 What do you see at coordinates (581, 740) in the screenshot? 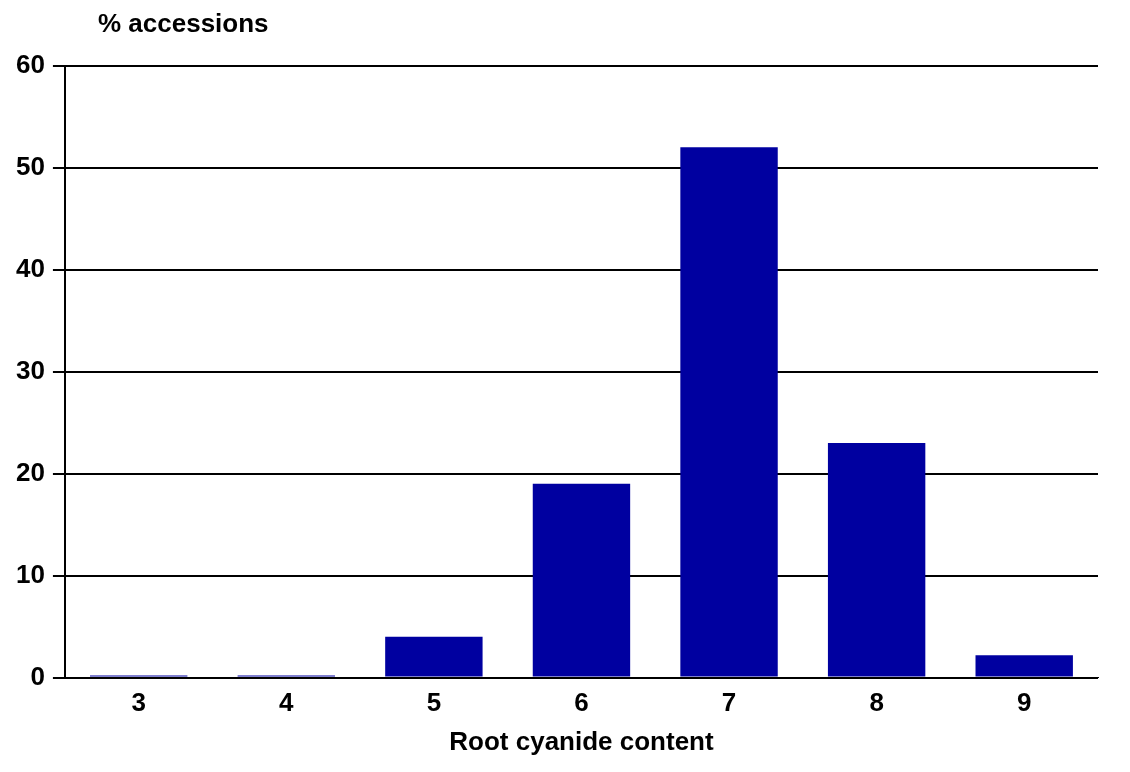
I see `x-axis-title: Root cyanide content` at bounding box center [581, 740].